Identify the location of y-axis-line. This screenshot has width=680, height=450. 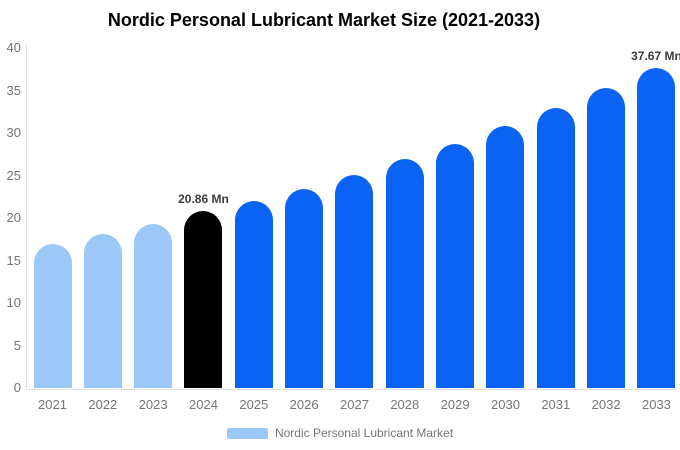
(26, 216).